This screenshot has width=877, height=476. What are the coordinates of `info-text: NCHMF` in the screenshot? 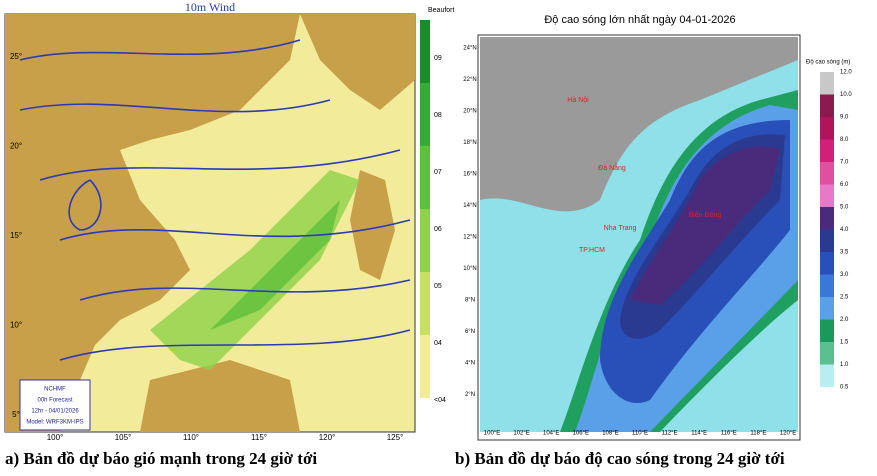 It's located at (55, 390).